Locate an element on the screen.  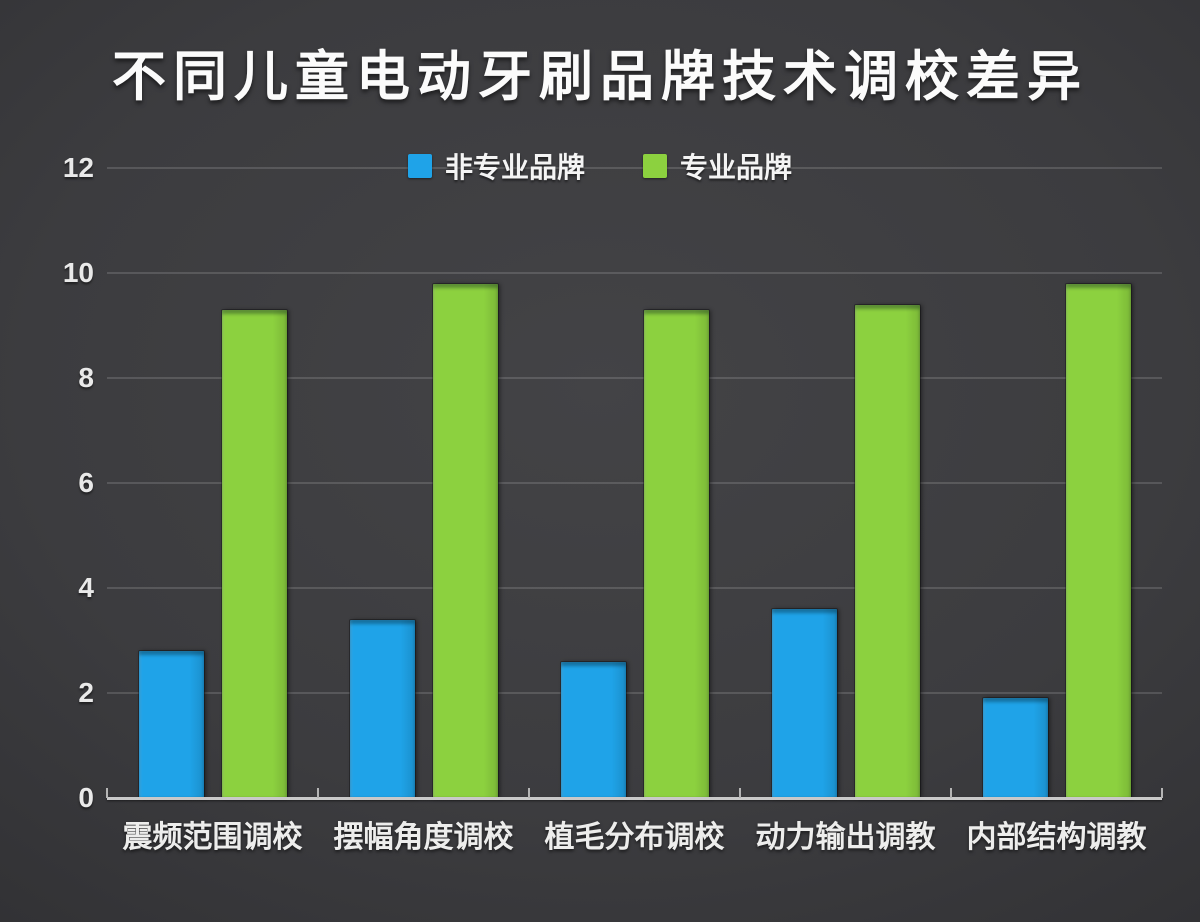
y-tick-label: 8 is located at coordinates (86, 377).